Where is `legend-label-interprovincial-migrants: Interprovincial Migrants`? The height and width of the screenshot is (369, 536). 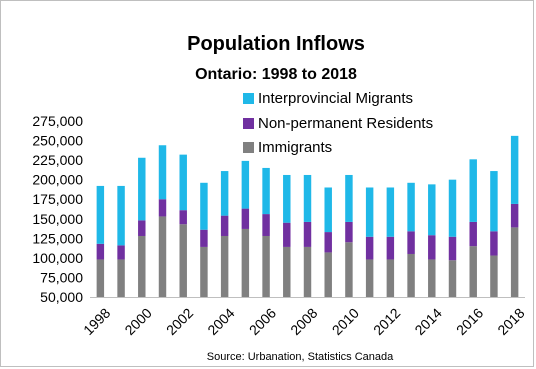
legend-label-interprovincial-migrants: Interprovincial Migrants is located at coordinates (335, 98).